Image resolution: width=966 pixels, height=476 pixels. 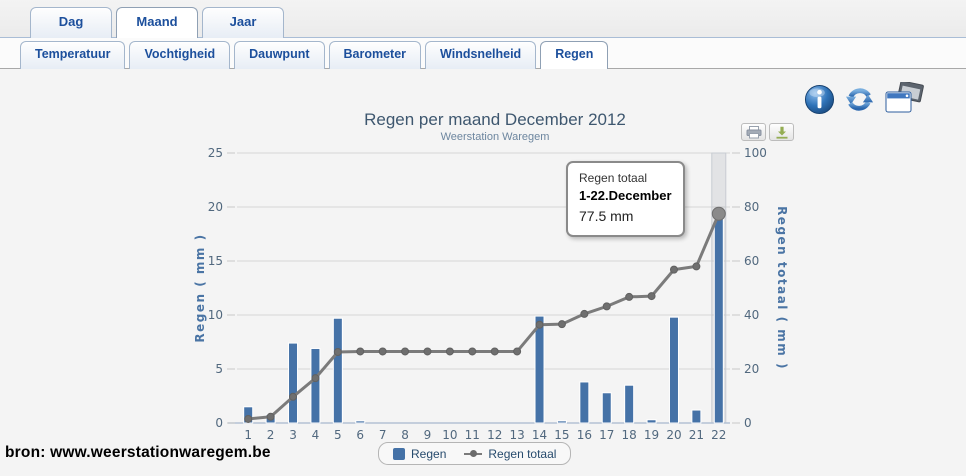 I want to click on bar-swatch-icon, so click(x=399, y=453).